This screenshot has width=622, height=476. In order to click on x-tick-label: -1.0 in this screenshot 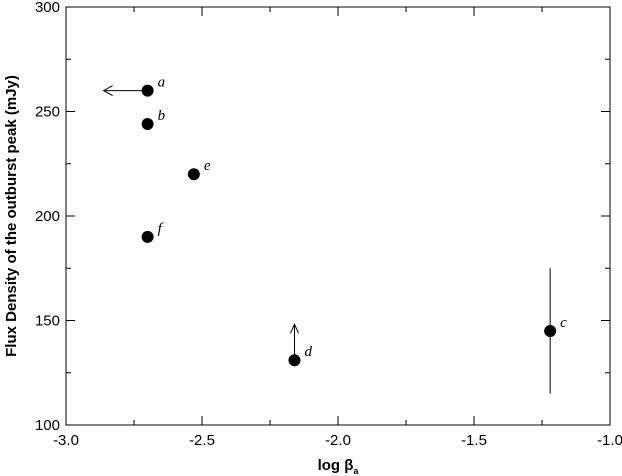, I will do `click(609, 440)`.